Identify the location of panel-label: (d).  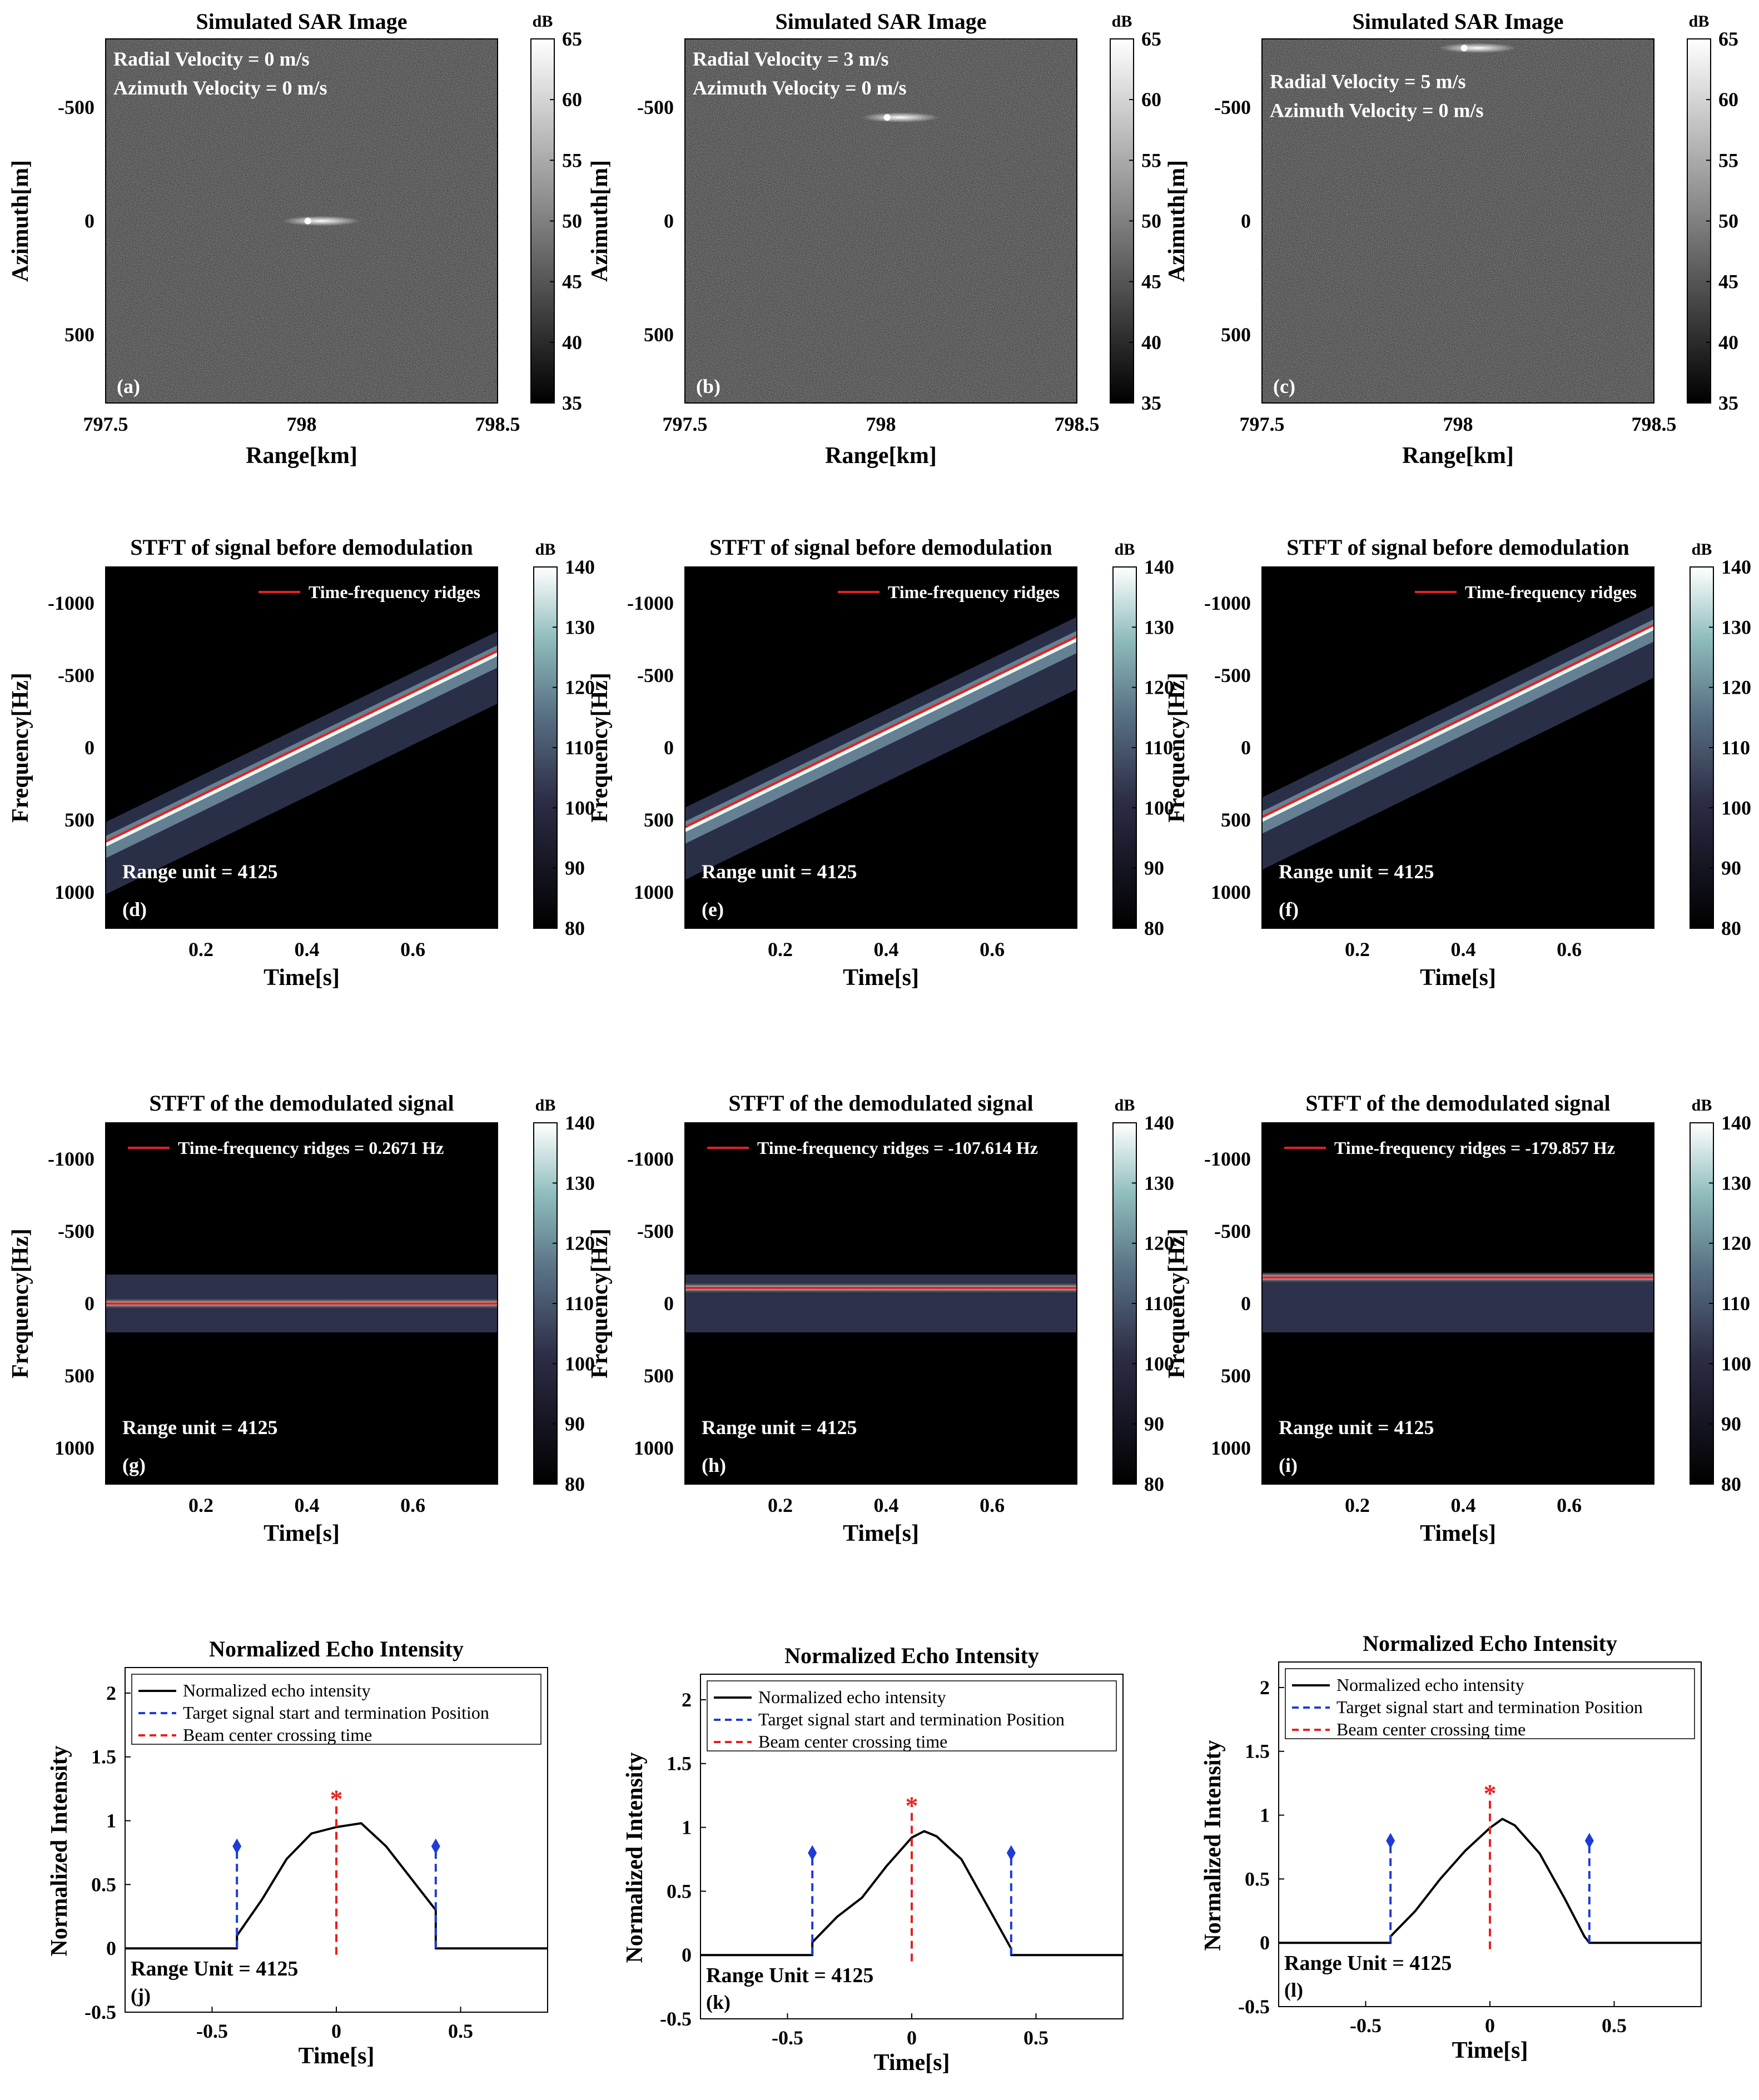
(134, 909).